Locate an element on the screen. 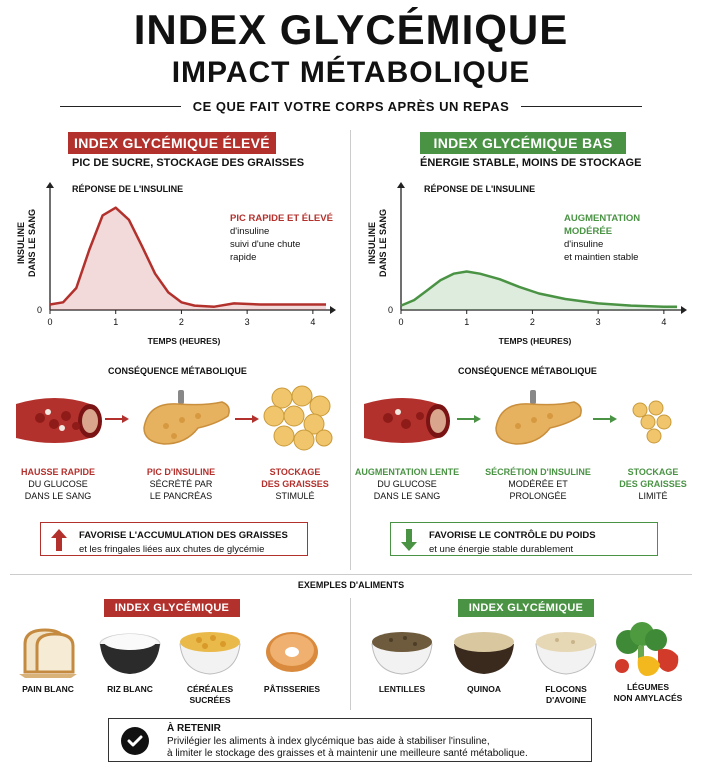 The height and width of the screenshot is (768, 702). low-step-3: STOCKAGE DES GRAISSES LIMITÉ is located at coordinates (653, 484).